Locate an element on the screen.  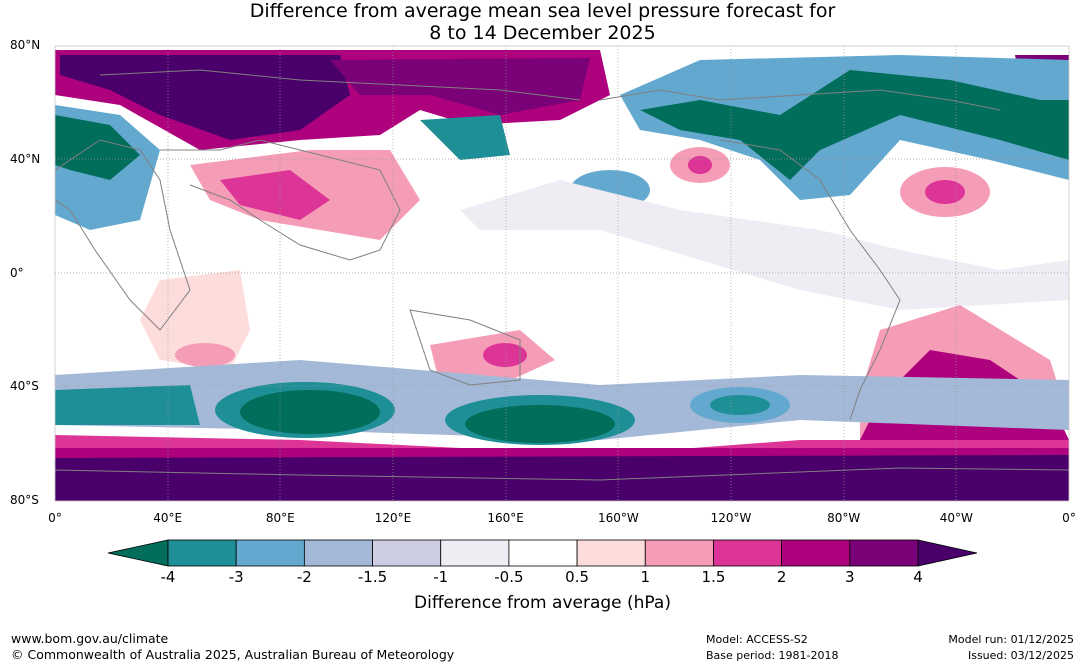
footer-issued: Issued: 03/12/2025 is located at coordinates (1020, 655).